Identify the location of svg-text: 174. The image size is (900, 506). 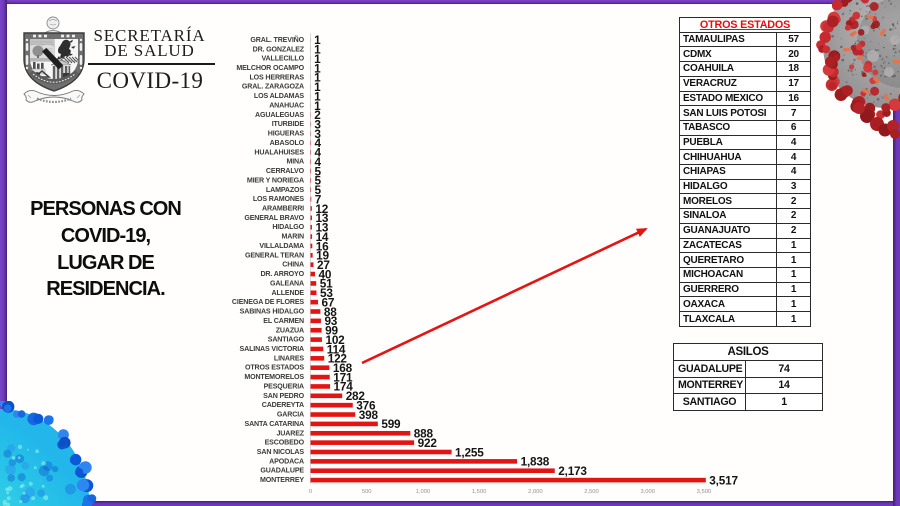
(344, 387).